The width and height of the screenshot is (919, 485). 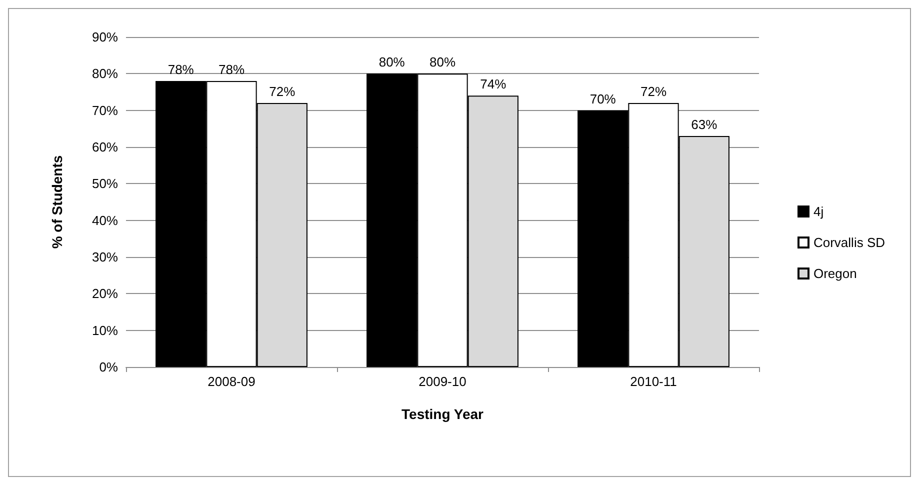 What do you see at coordinates (704, 124) in the screenshot?
I see `data-label: 63%` at bounding box center [704, 124].